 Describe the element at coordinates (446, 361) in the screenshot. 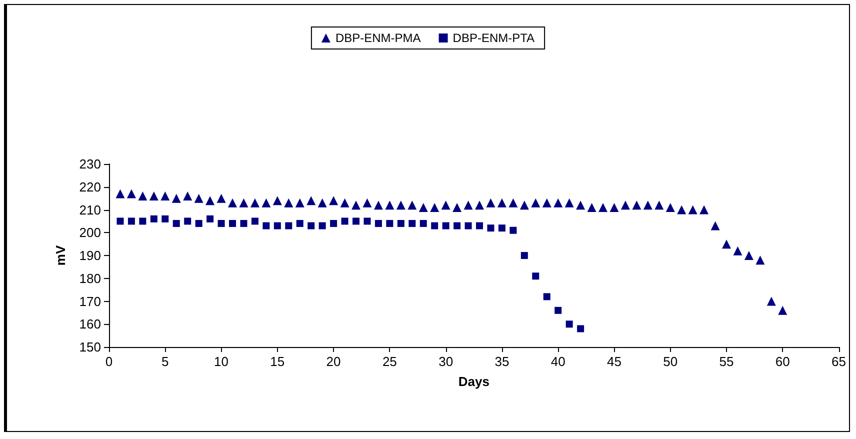

I see `x-tick-label: 30` at that location.